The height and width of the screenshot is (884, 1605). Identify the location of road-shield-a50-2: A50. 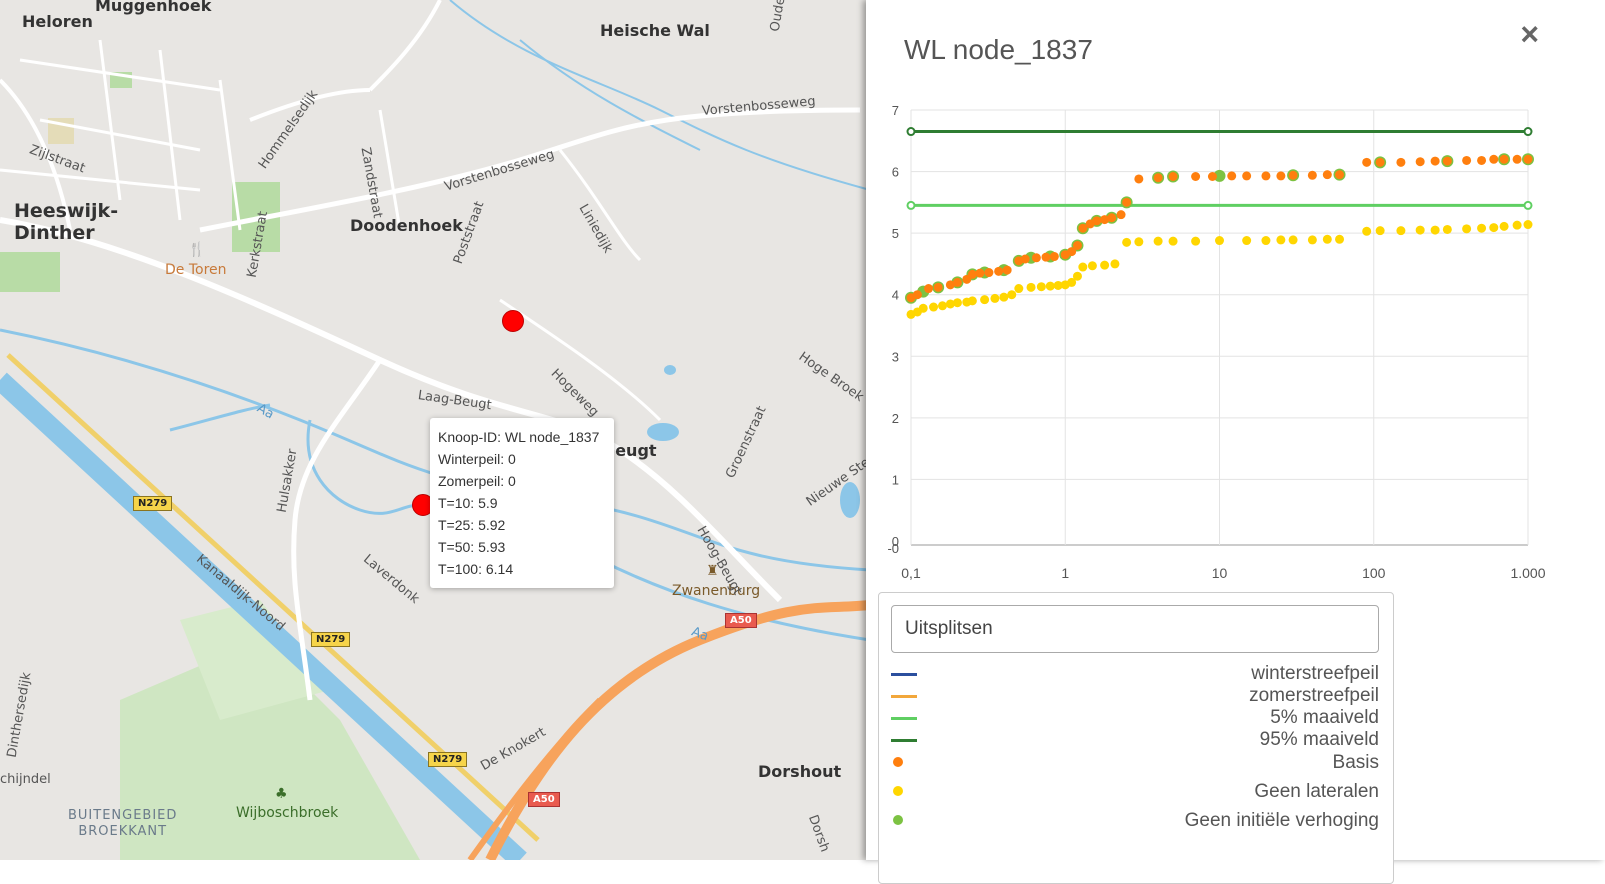
(544, 799).